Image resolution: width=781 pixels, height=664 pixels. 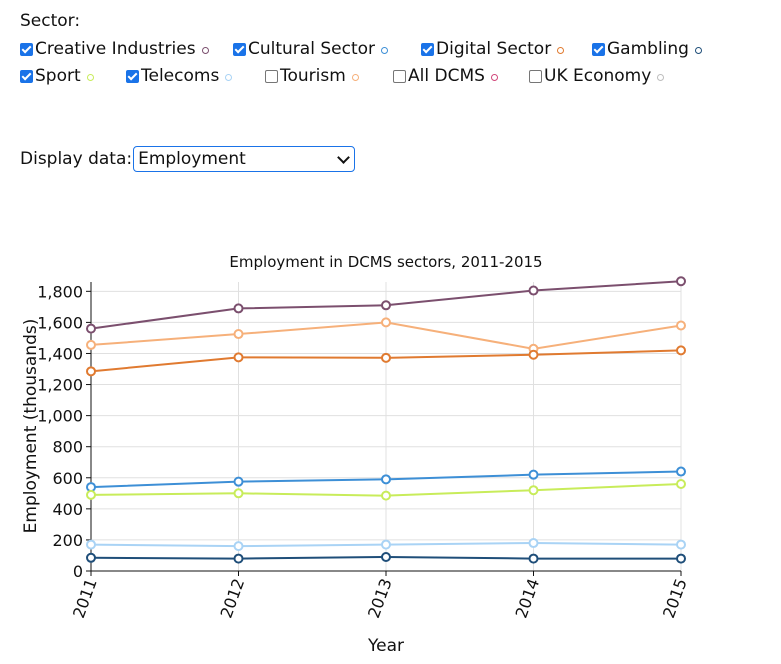 I want to click on sector-checkbox-item: UK Economy, so click(x=597, y=76).